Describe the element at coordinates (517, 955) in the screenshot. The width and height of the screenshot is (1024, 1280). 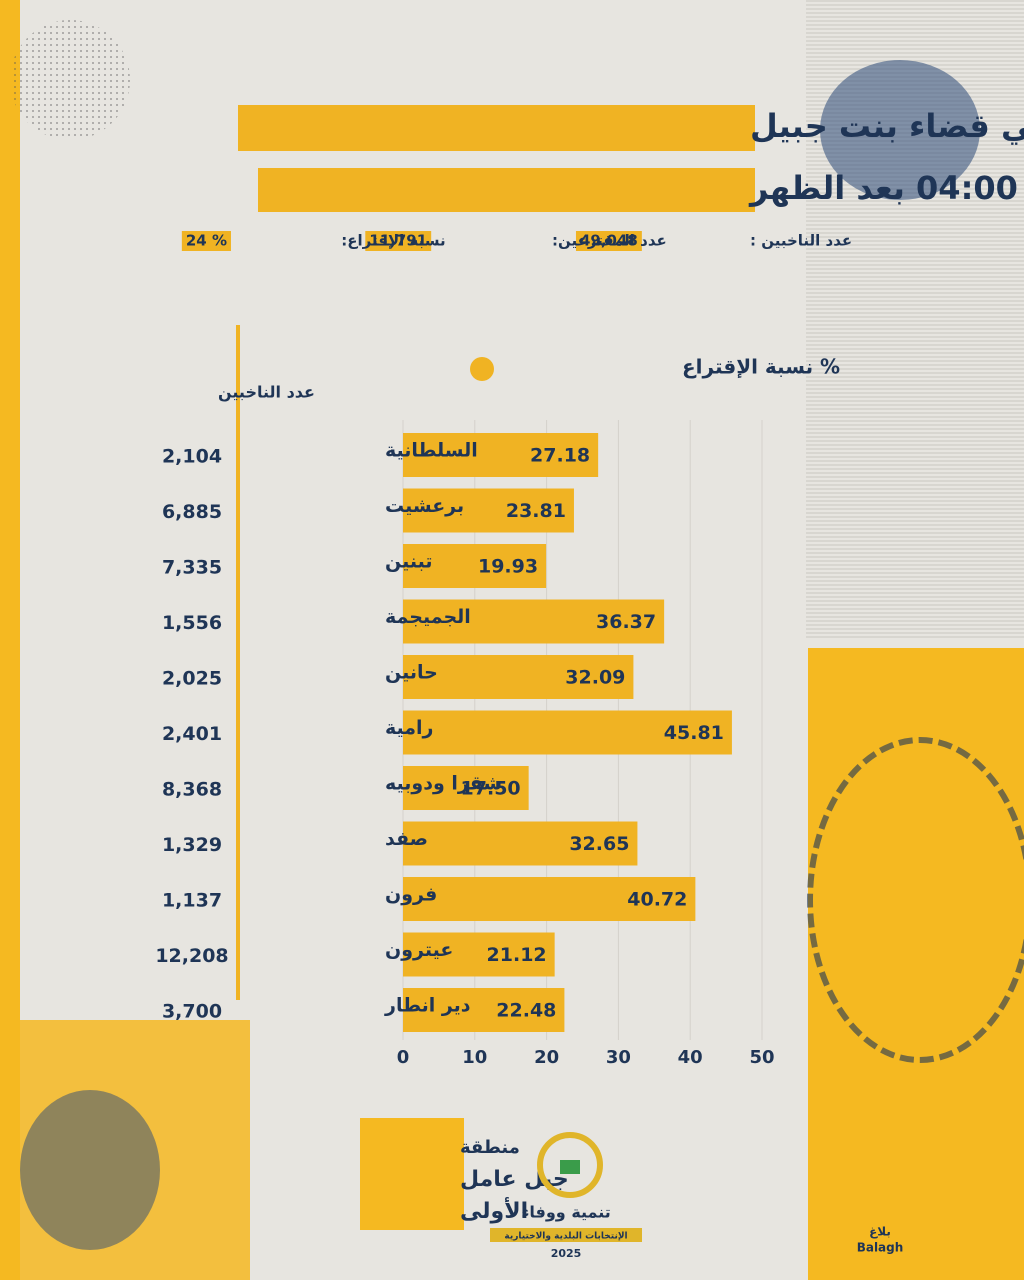
I see `value-label: 21.12` at that location.